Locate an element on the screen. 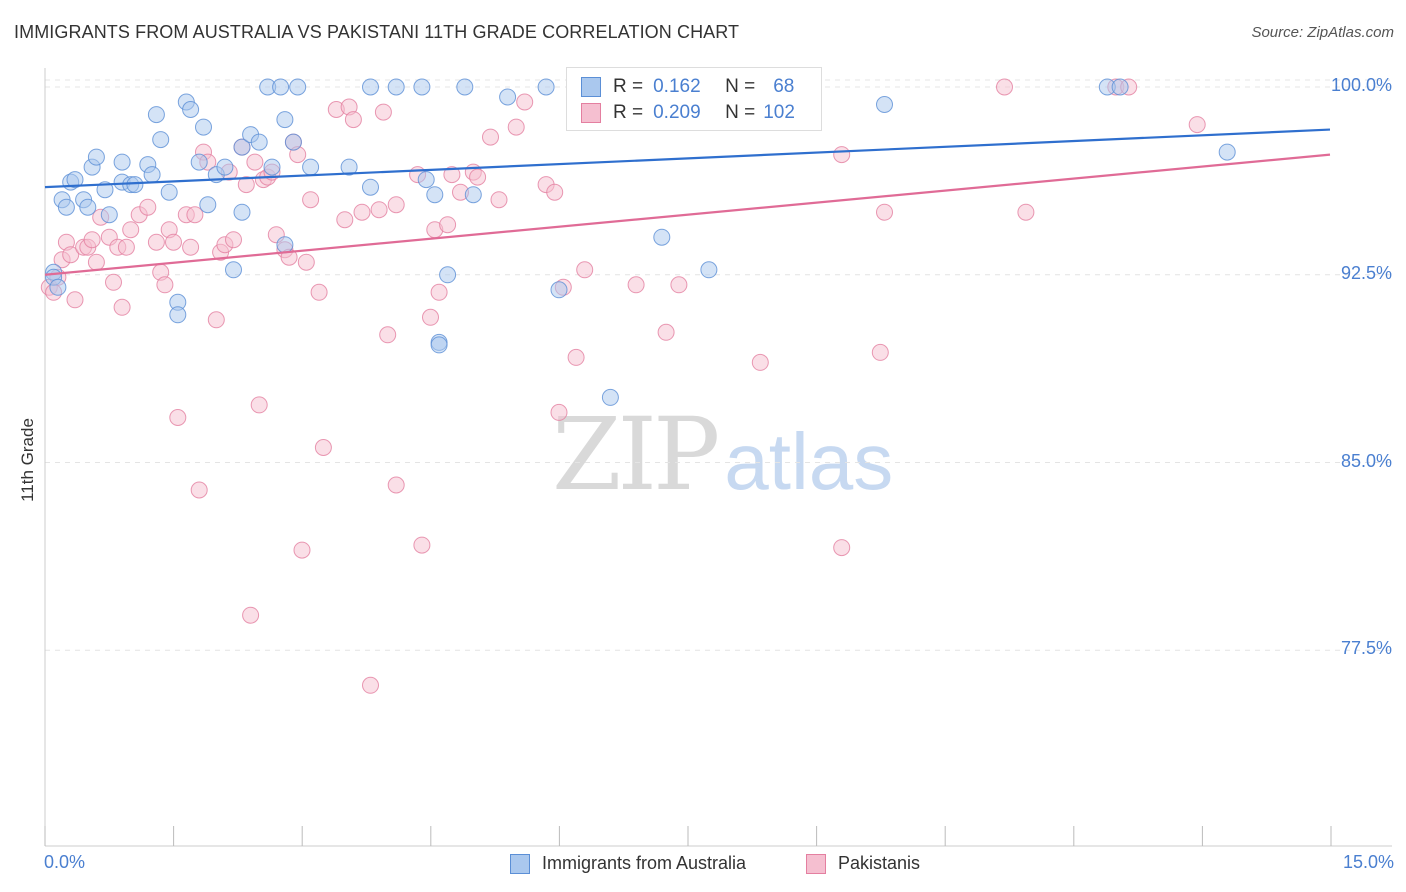 The height and width of the screenshot is (892, 1406). y-tick-label: 92.5% is located at coordinates (1366, 272).